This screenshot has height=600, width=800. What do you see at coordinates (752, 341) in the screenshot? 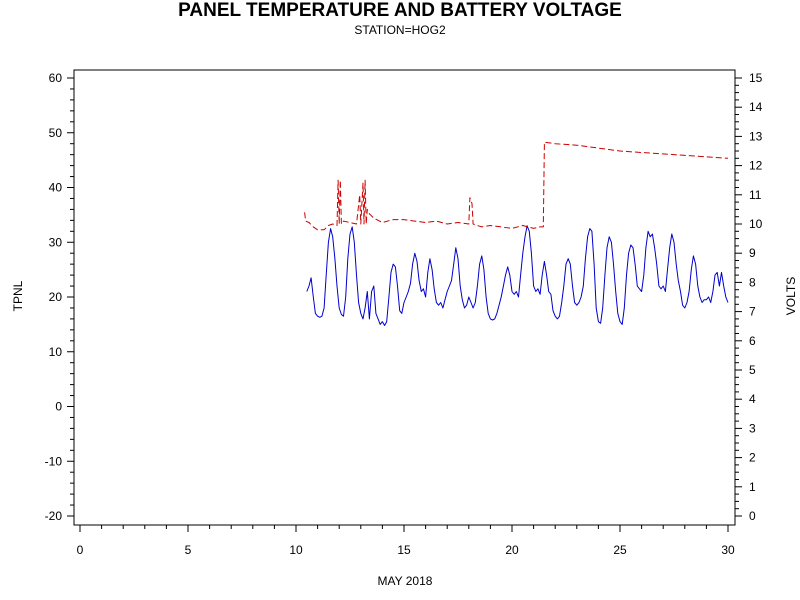
I see `y-right-tick-label: 6` at bounding box center [752, 341].